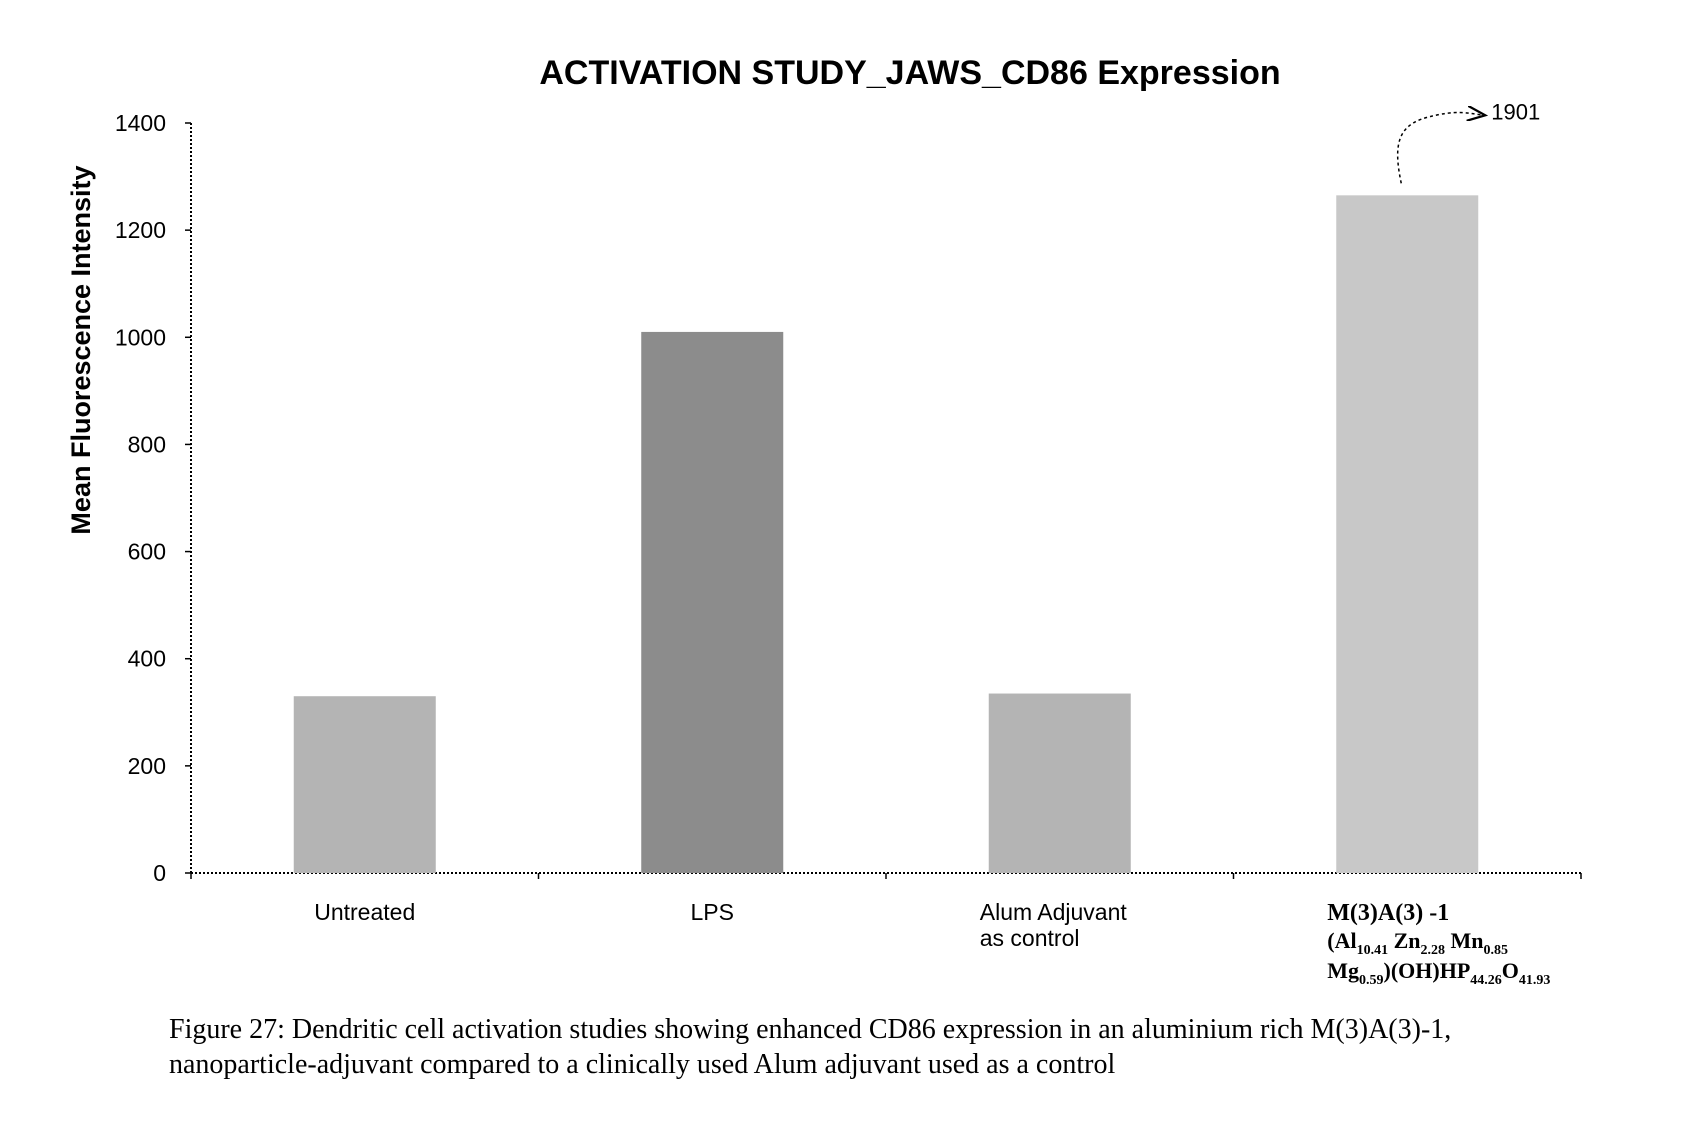  I want to click on formula-text: (Al, so click(1341, 940).